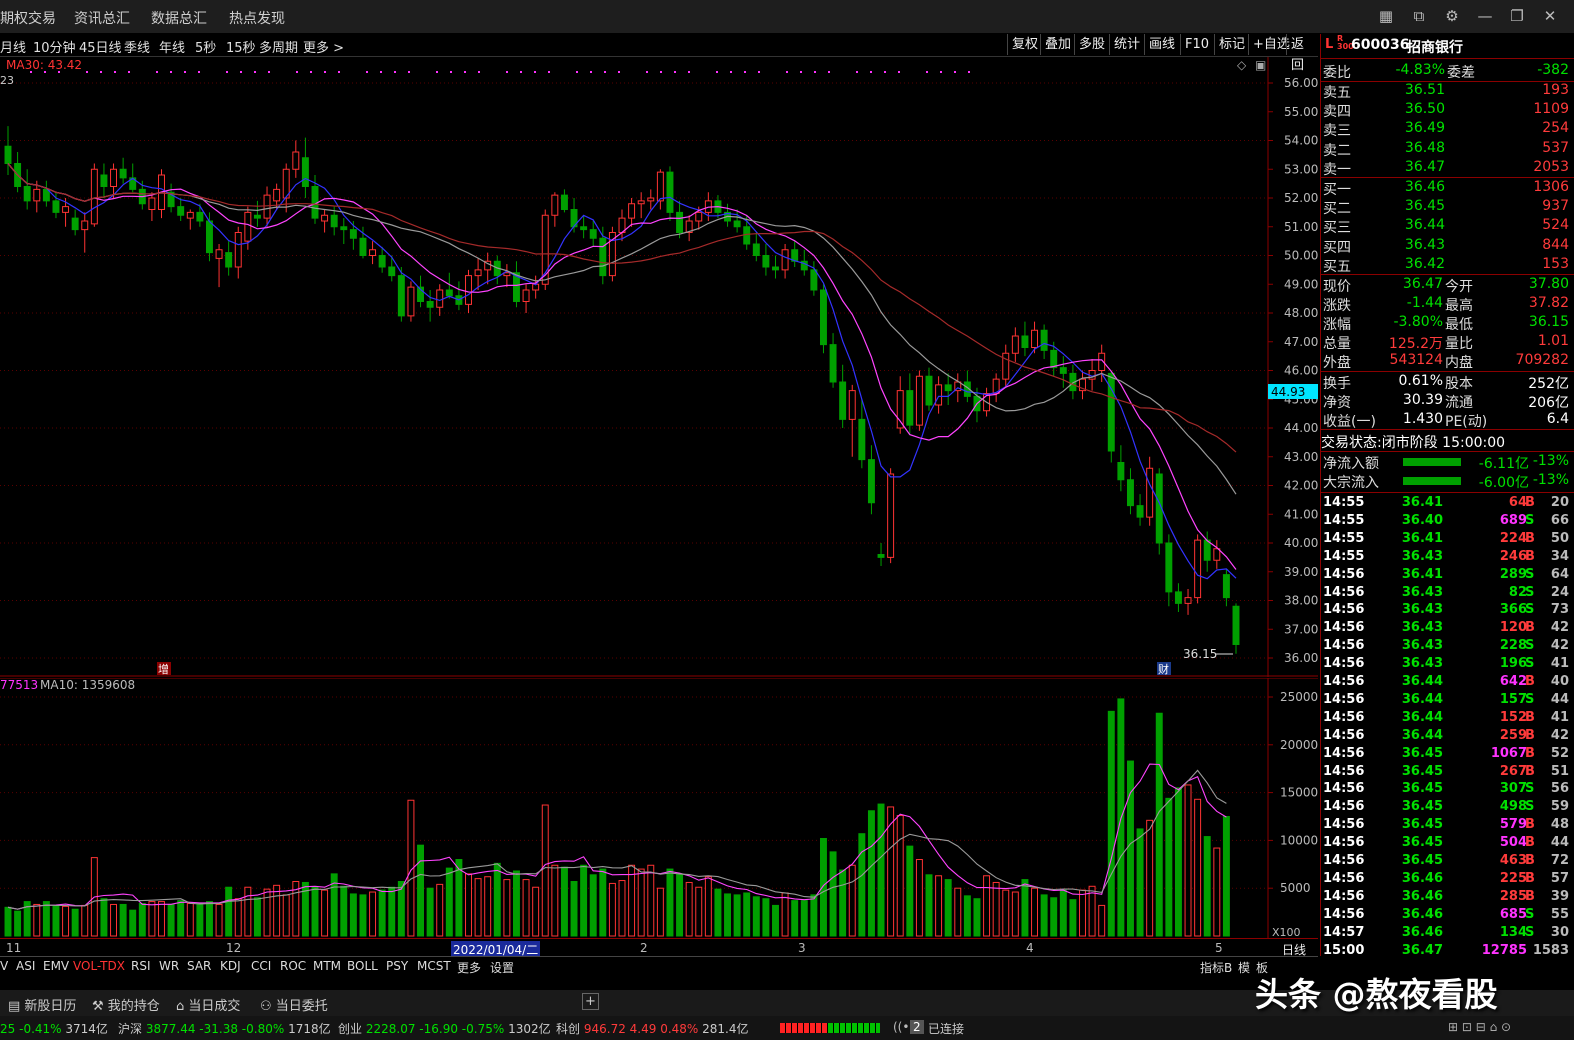 Image resolution: width=1574 pixels, height=1040 pixels. Describe the element at coordinates (54, 1029) in the screenshot. I see `index-item: 25 -0.41% 3714亿` at that location.